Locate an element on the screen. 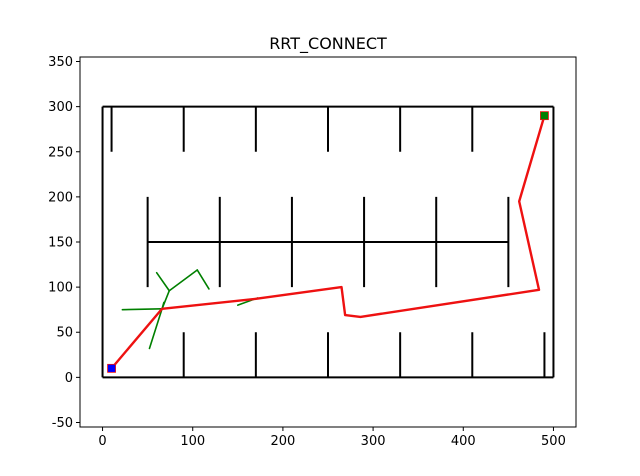  x-tick-label: 300 is located at coordinates (373, 441).